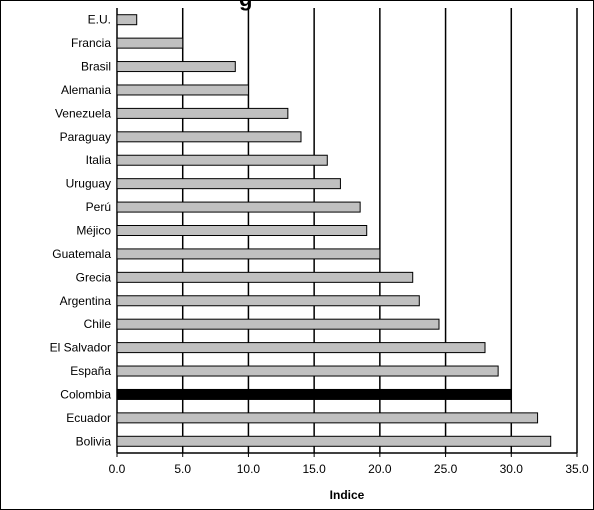 The width and height of the screenshot is (594, 510). I want to click on category-label: Chile, so click(98, 324).